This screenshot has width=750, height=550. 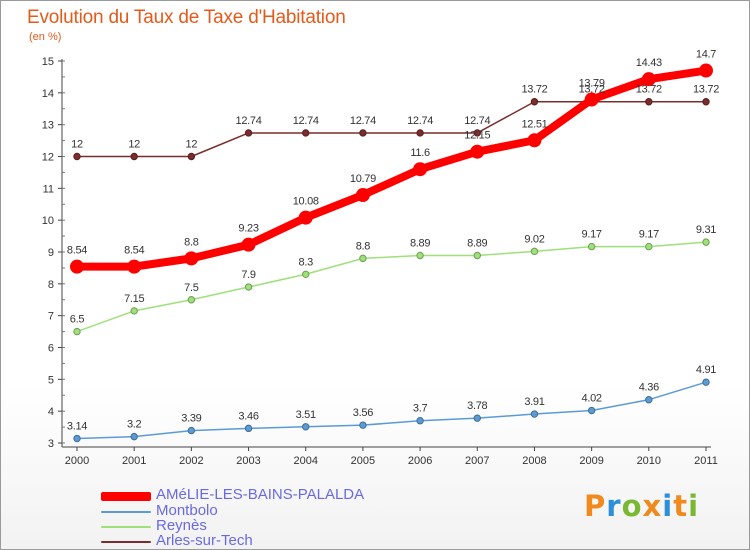 I want to click on data-label-reynes: 6.5, so click(x=77, y=320).